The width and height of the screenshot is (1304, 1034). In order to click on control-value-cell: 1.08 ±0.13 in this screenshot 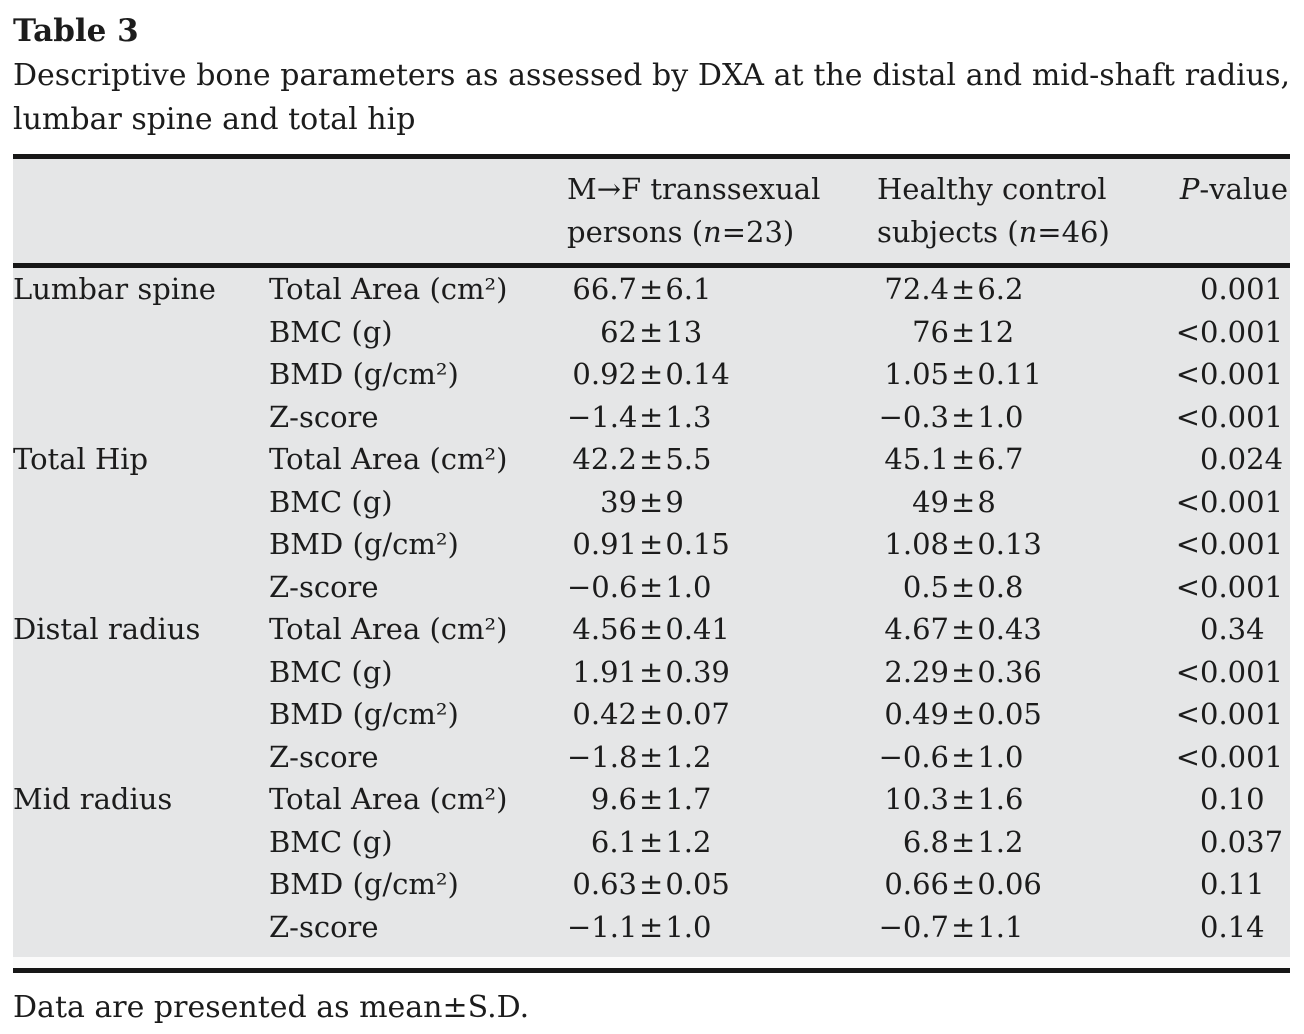, I will do `click(1024, 544)`.